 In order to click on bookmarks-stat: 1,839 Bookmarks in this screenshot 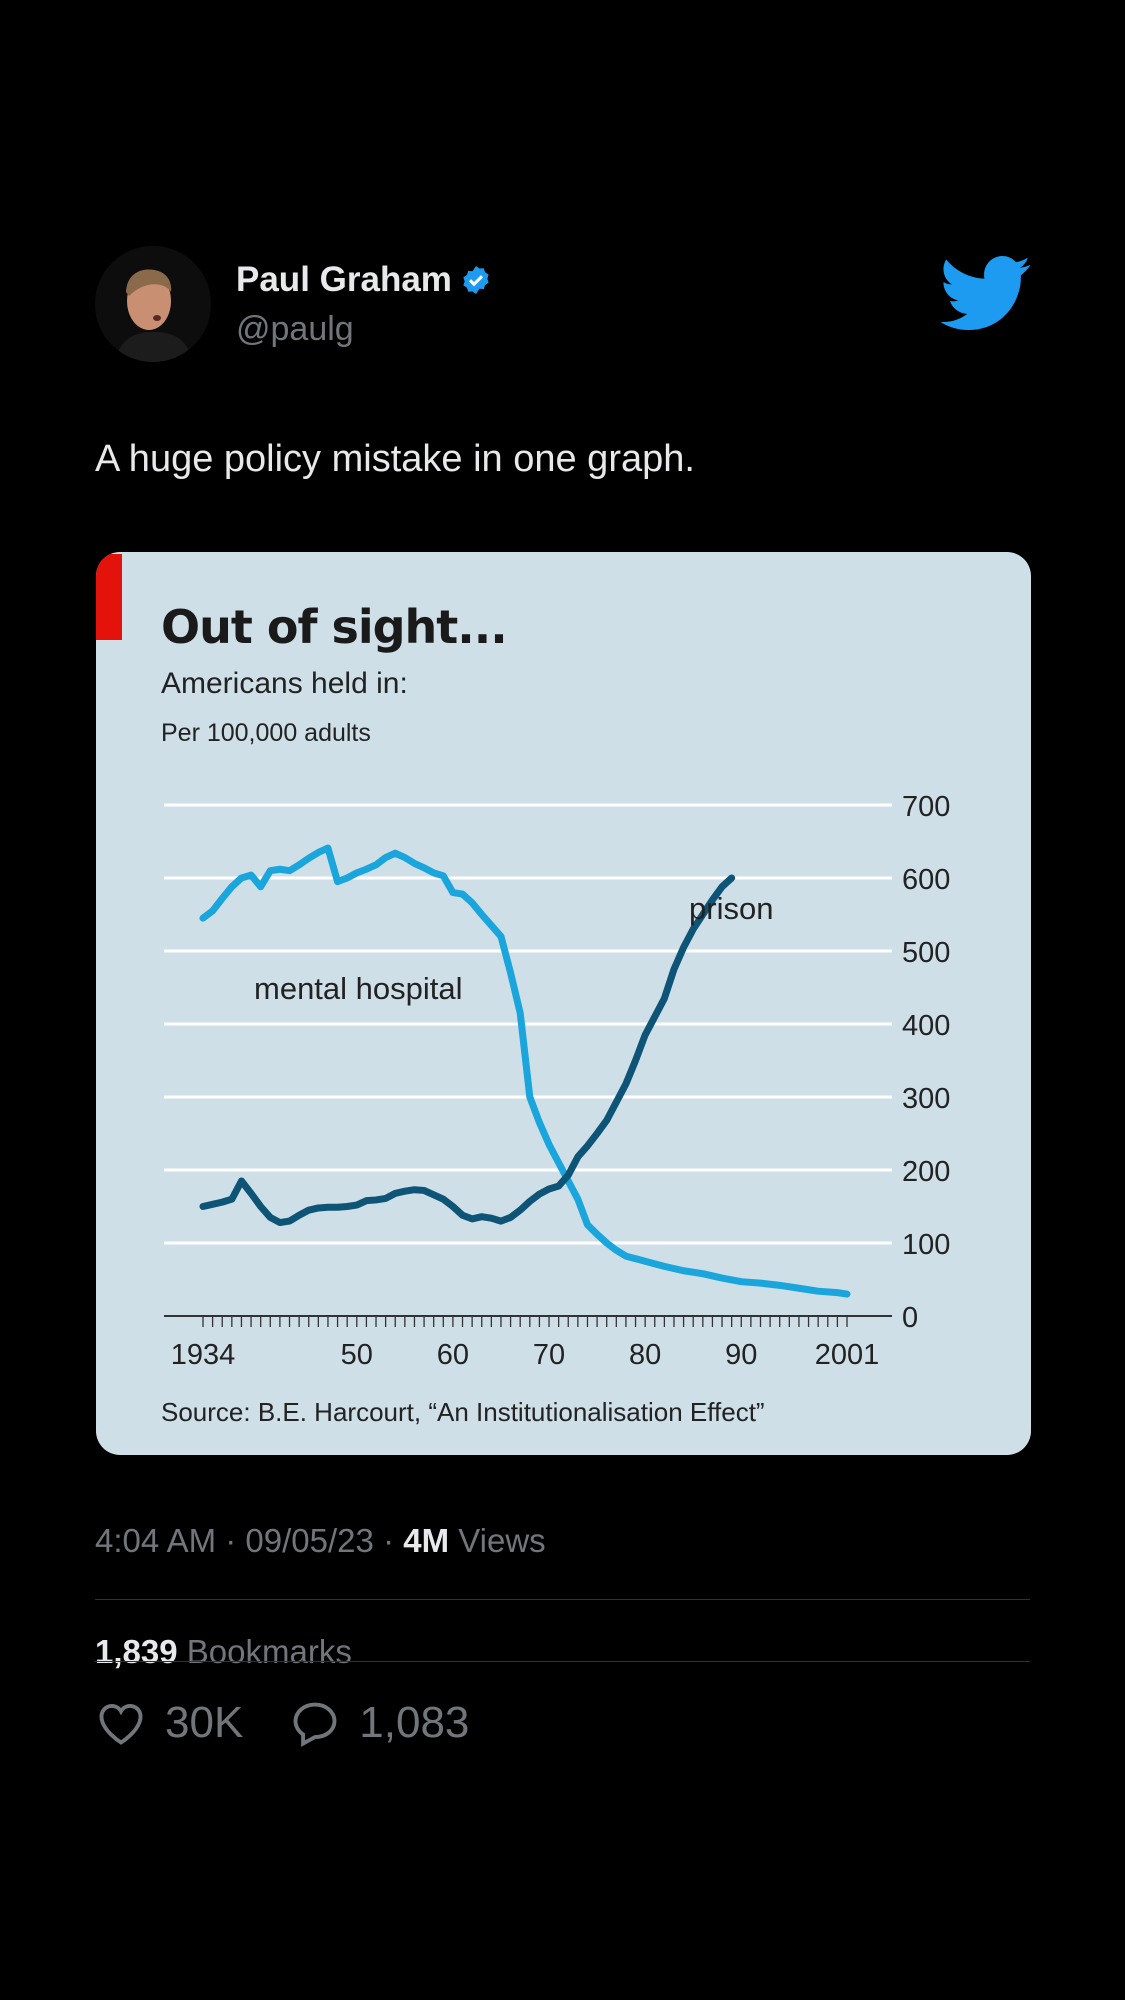, I will do `click(223, 1652)`.